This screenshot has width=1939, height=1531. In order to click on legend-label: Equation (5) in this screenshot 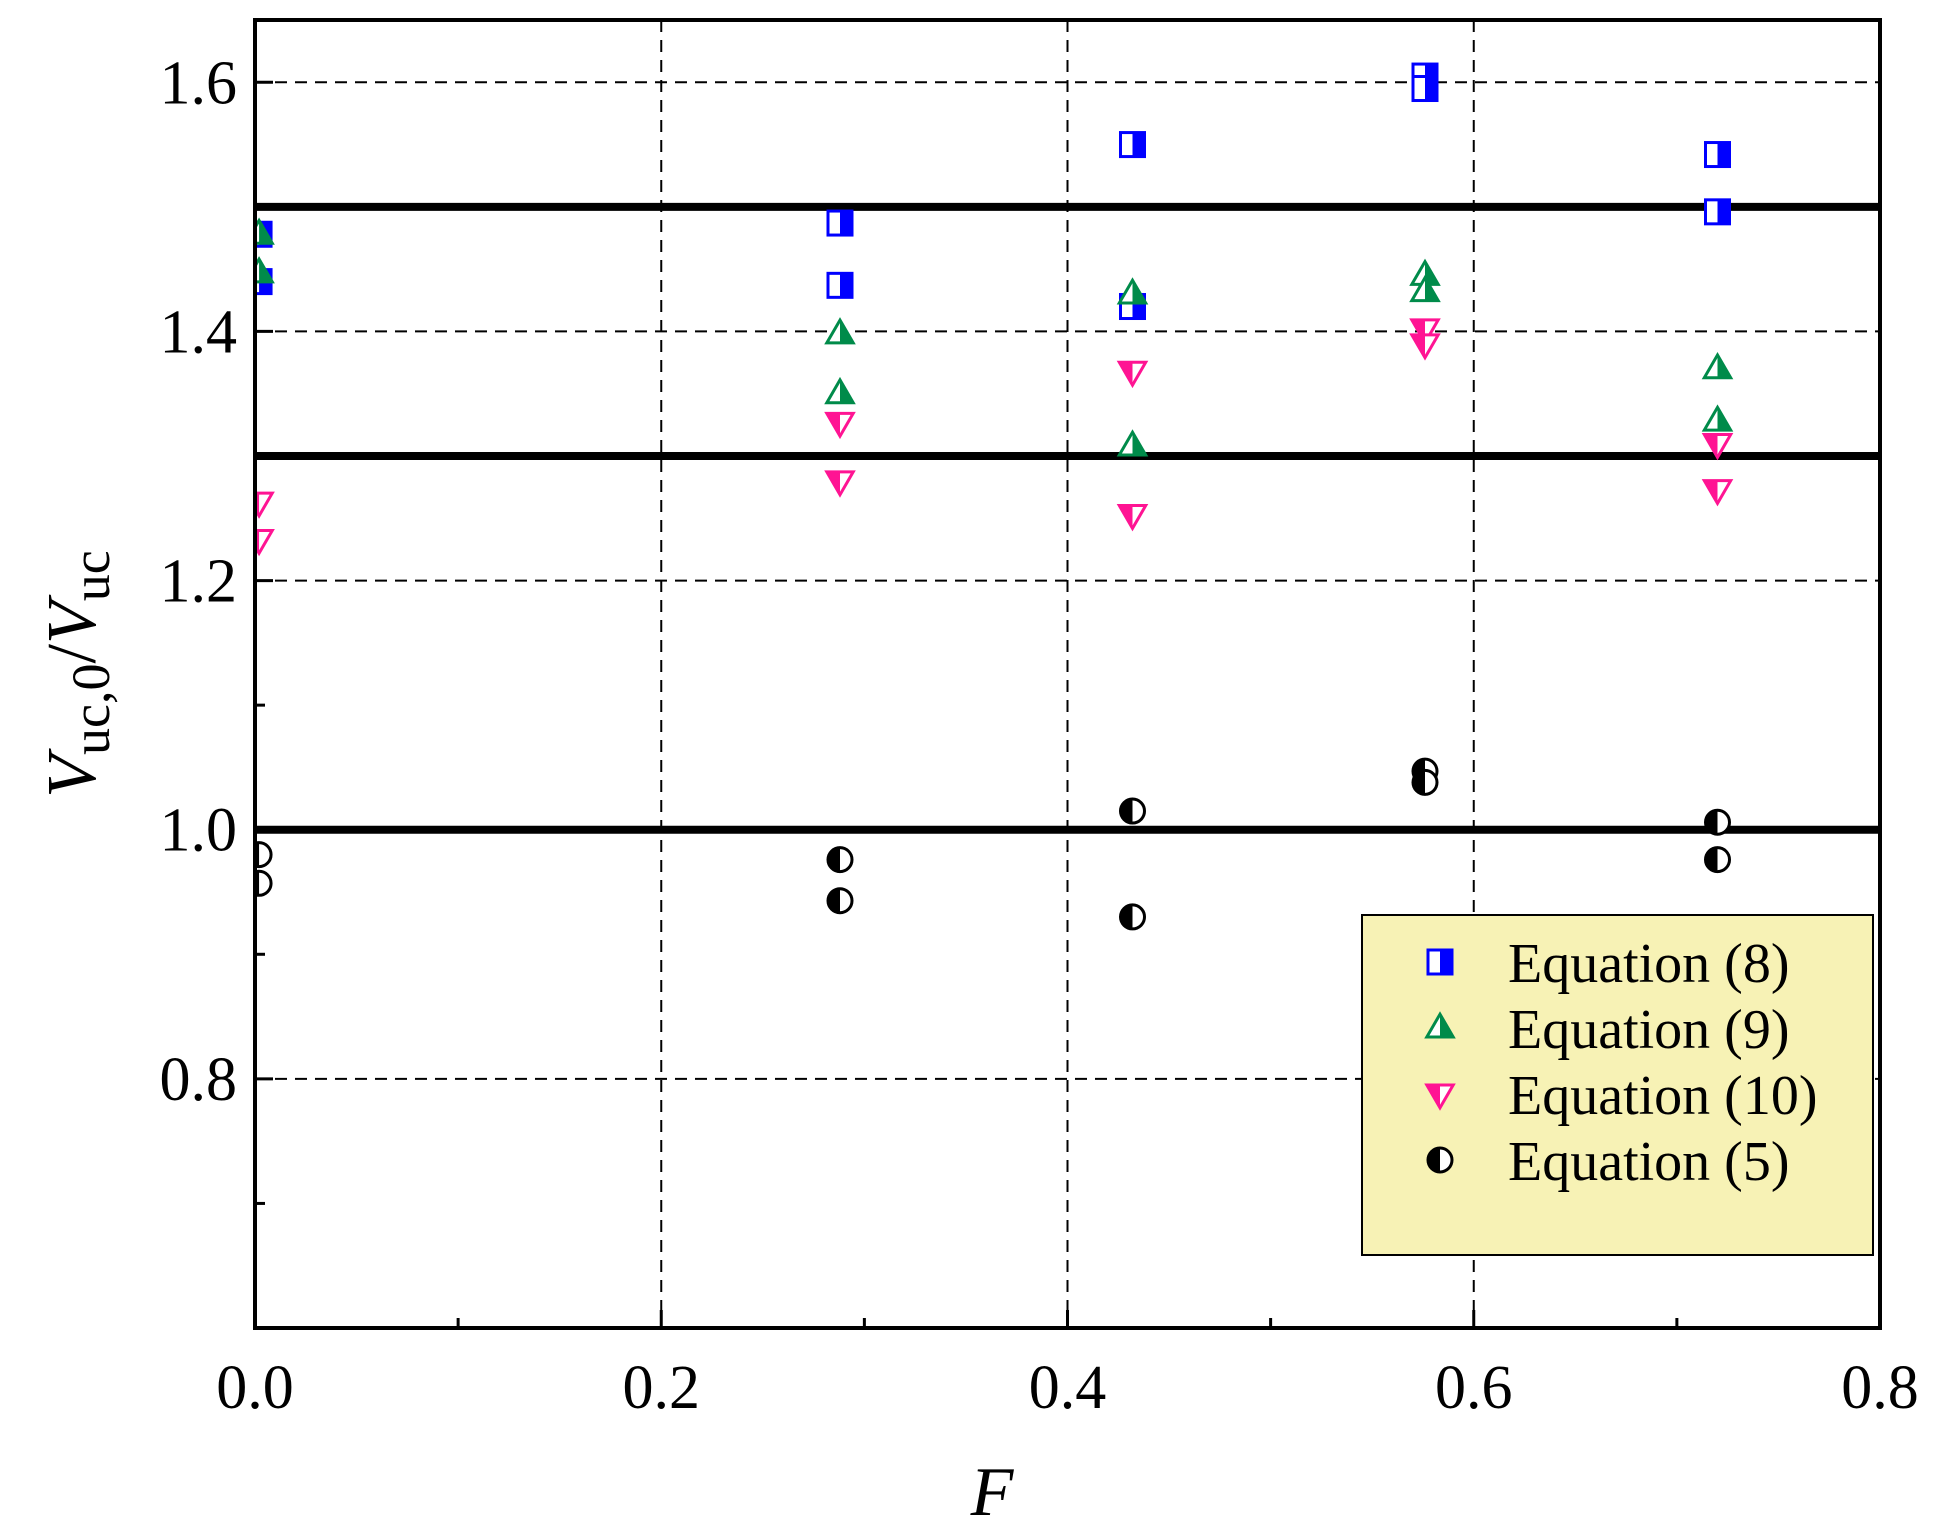, I will do `click(1648, 1162)`.